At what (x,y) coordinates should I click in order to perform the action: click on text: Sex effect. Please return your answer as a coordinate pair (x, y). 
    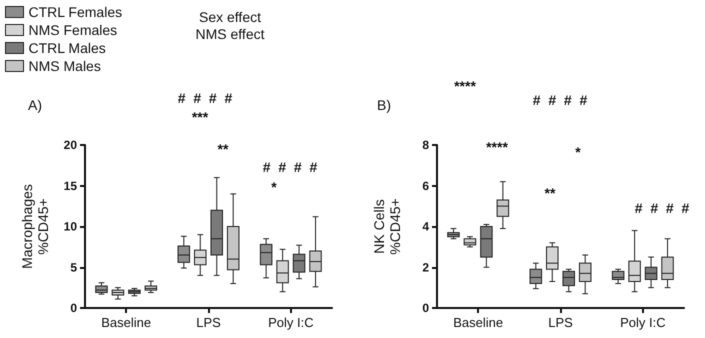
    Looking at the image, I should click on (230, 17).